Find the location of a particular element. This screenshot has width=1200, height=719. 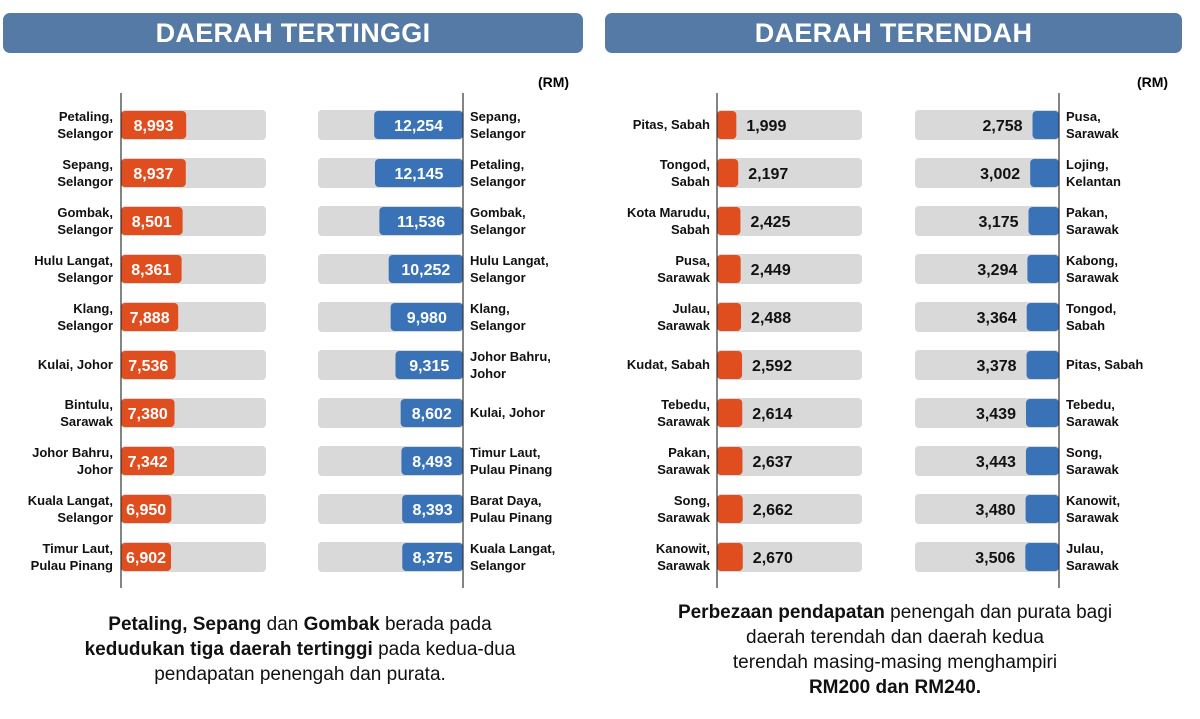

category-label: Kabong, Sarawak is located at coordinates (1093, 269).